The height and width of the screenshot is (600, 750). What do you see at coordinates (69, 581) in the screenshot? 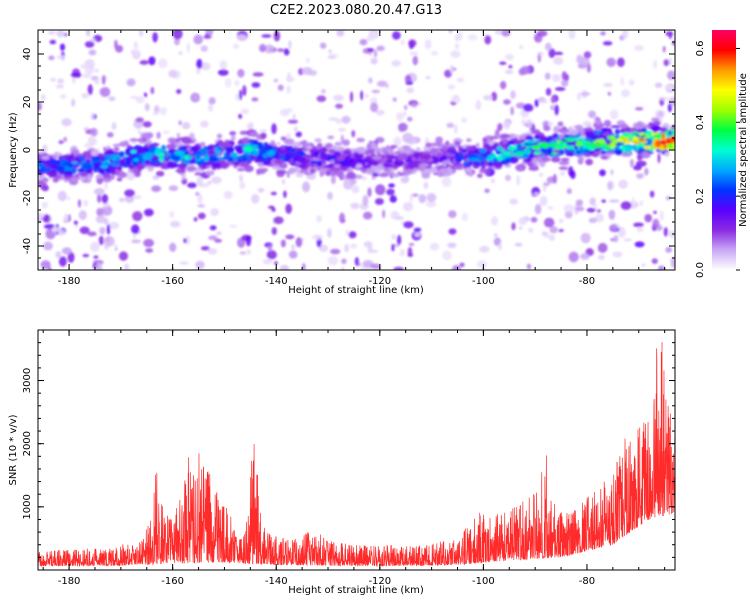
I see `x-tick-label: -180` at bounding box center [69, 581].